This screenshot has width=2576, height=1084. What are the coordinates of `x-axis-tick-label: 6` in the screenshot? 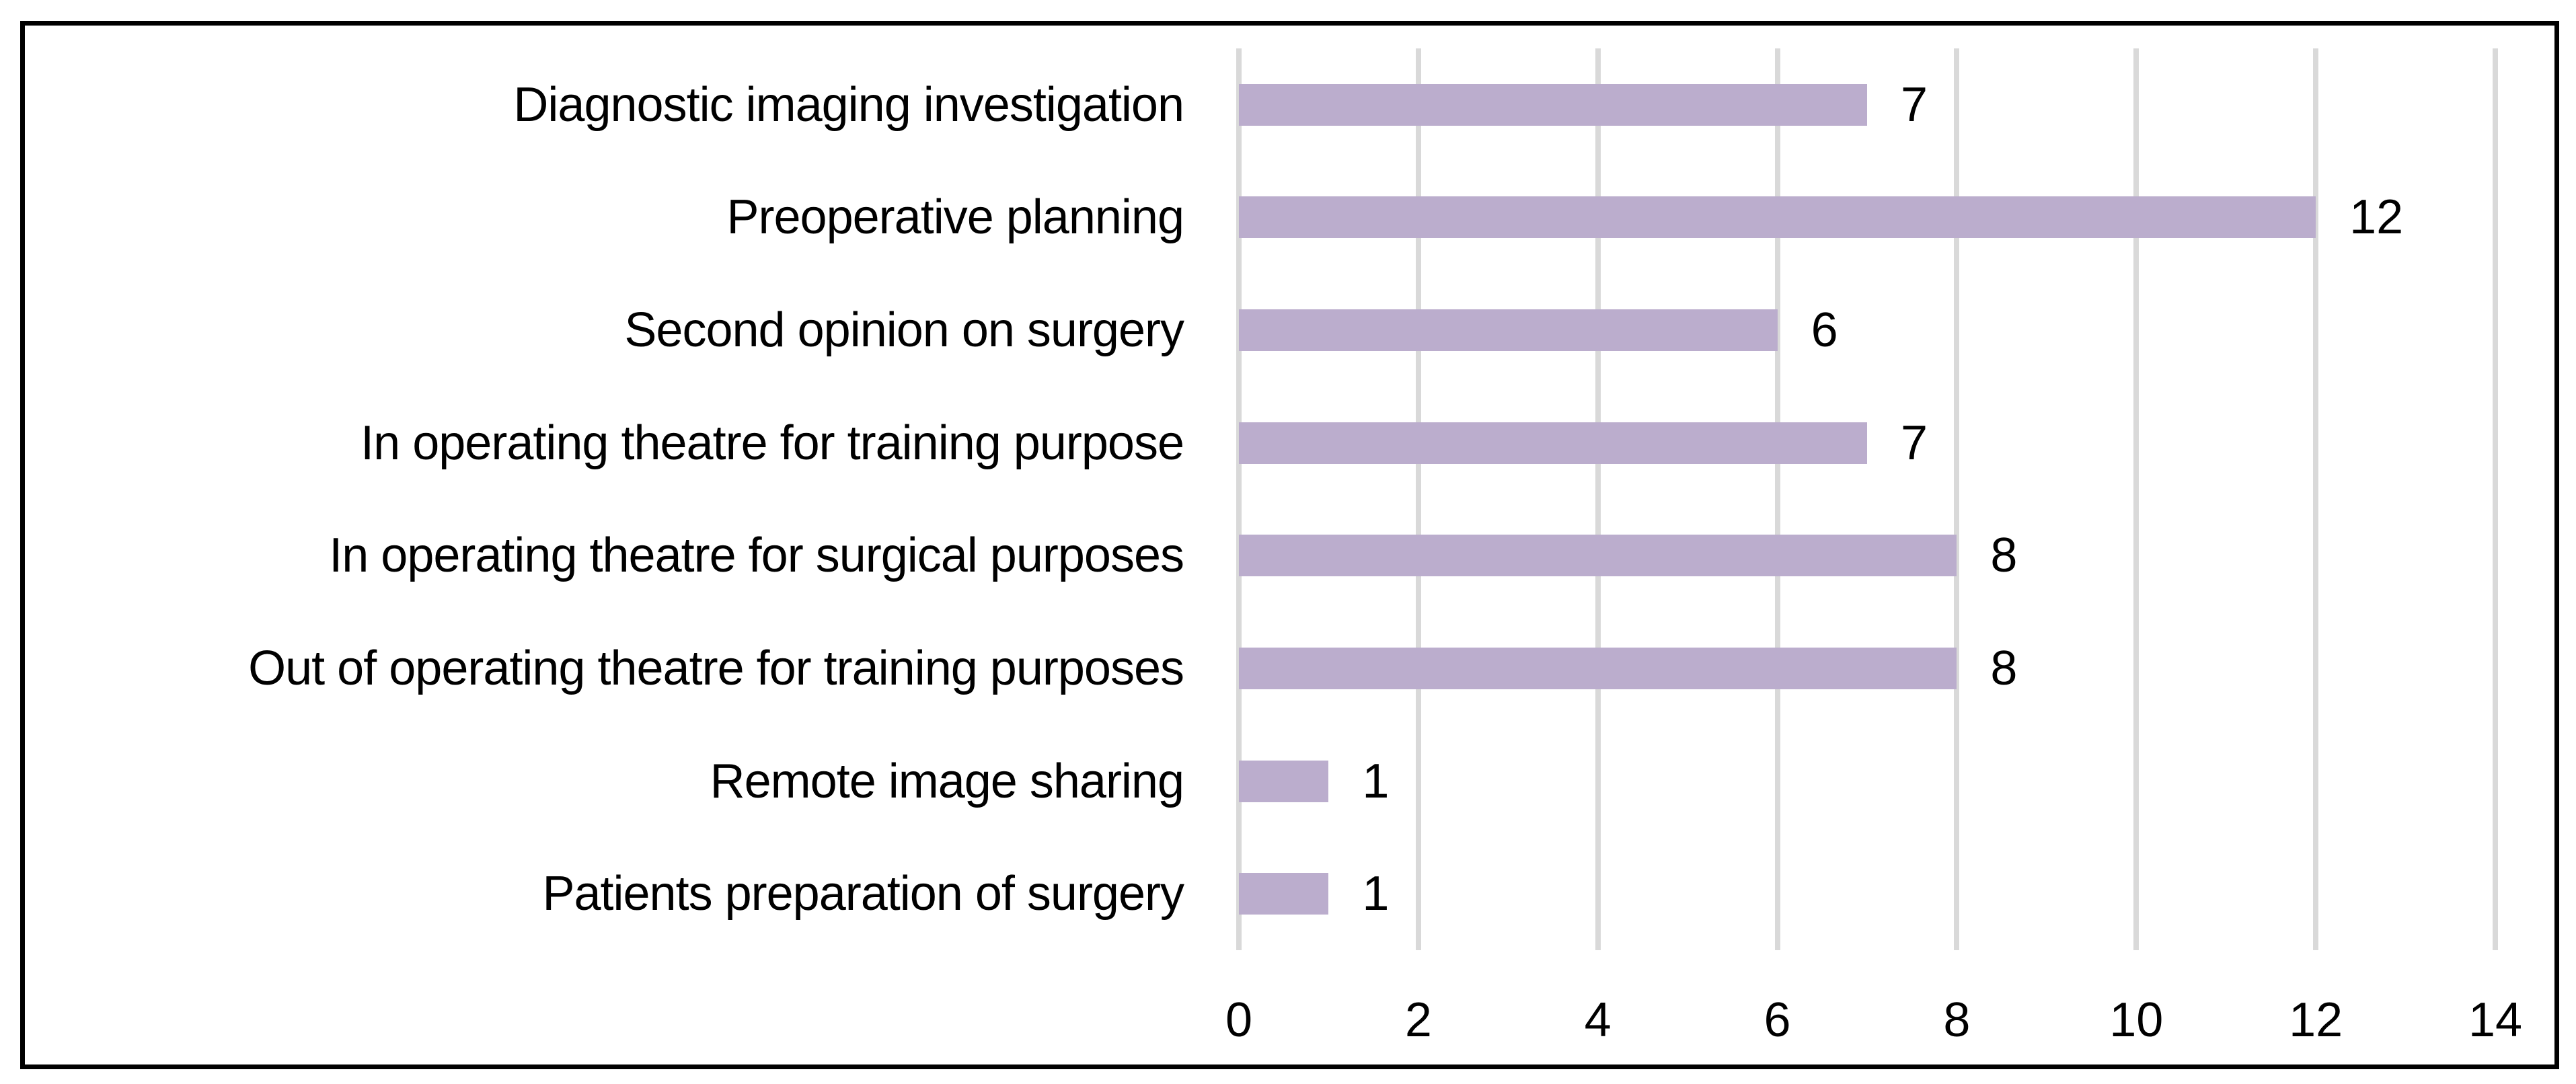 It's located at (1777, 1020).